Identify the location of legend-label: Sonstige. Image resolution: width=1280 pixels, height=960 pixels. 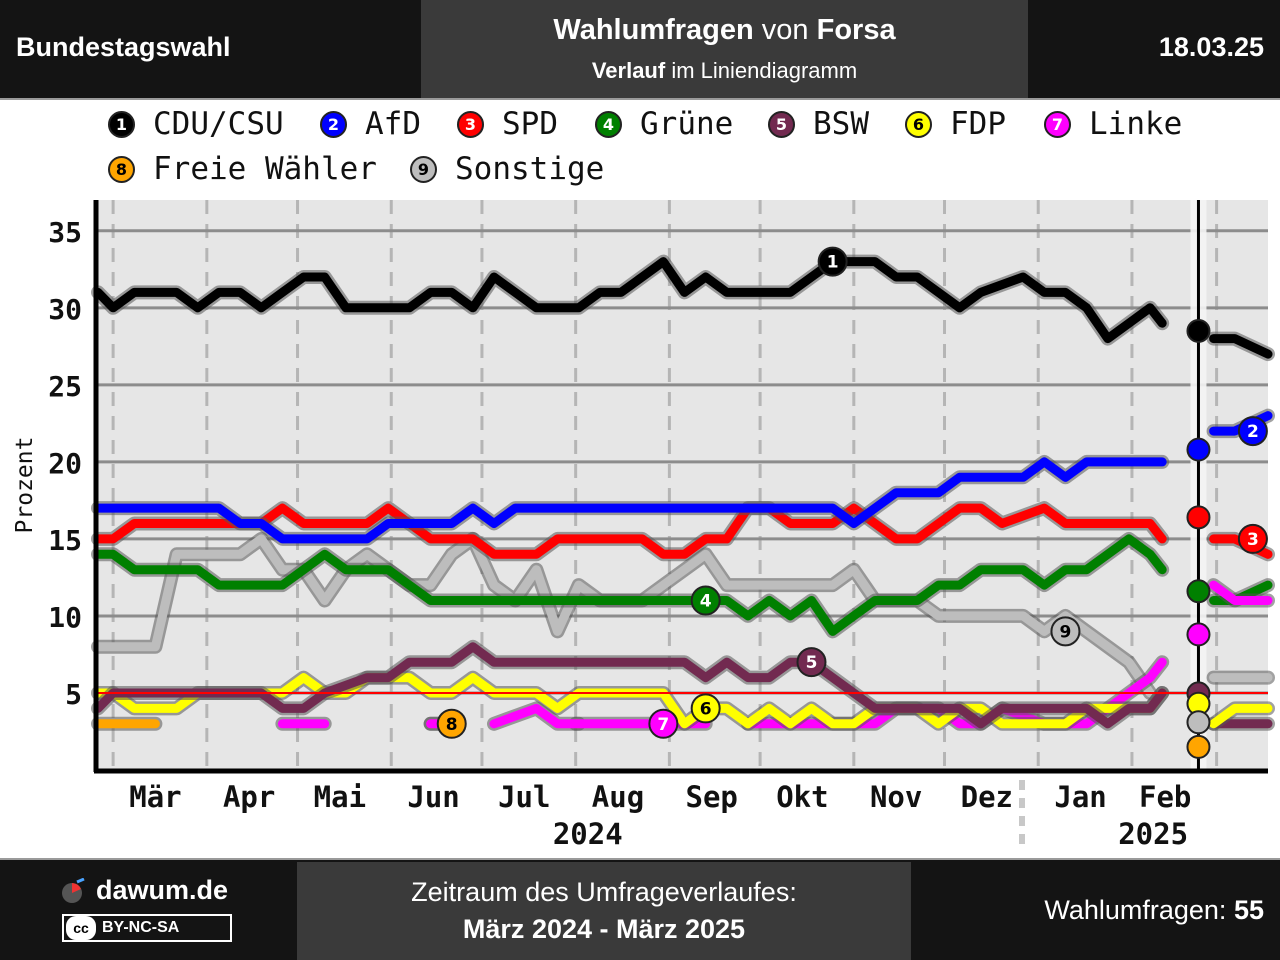
(530, 169).